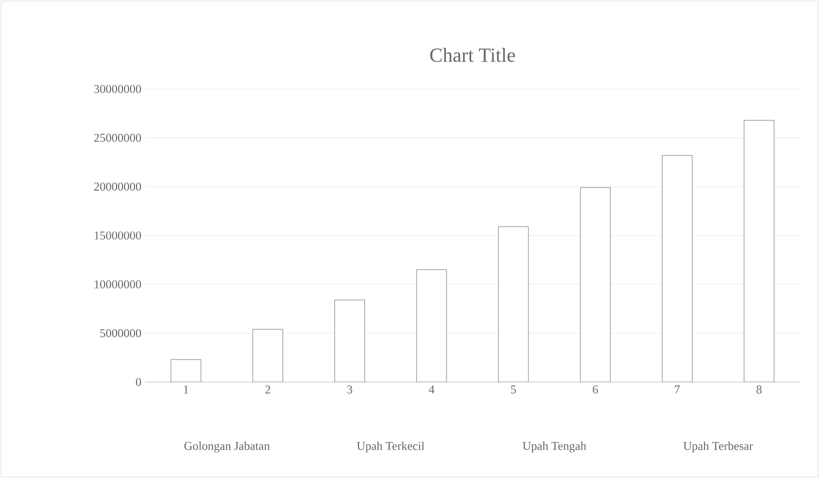  What do you see at coordinates (118, 235) in the screenshot?
I see `y-tick-label: 15000000` at bounding box center [118, 235].